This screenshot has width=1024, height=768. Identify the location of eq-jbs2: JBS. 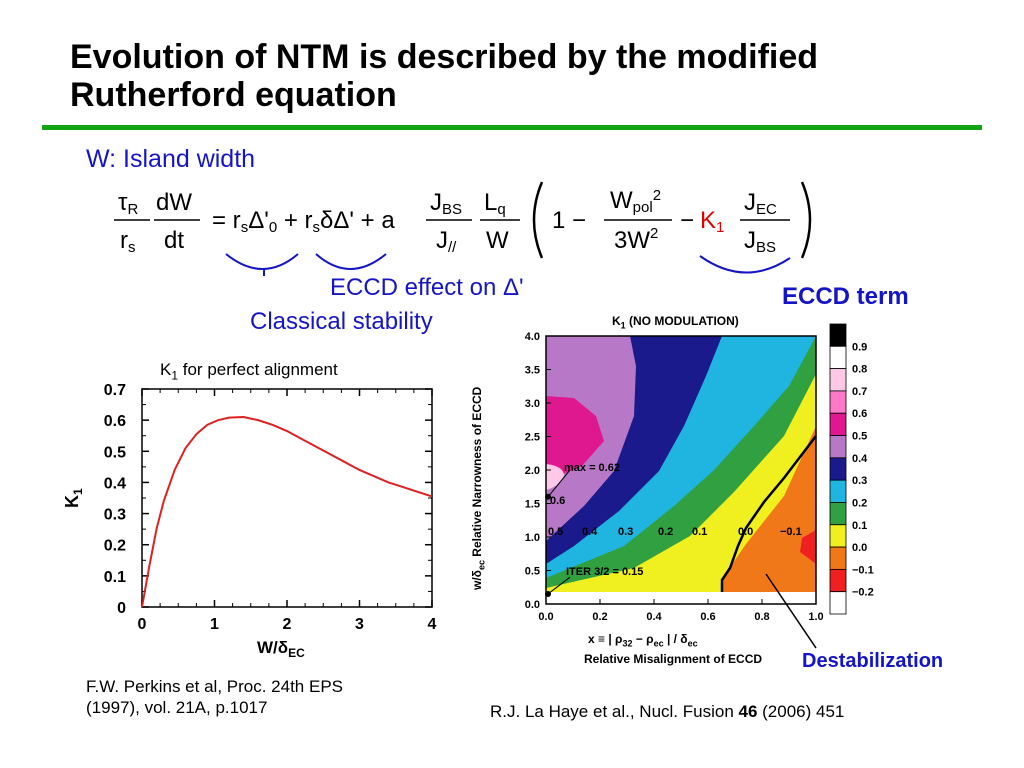
(760, 241).